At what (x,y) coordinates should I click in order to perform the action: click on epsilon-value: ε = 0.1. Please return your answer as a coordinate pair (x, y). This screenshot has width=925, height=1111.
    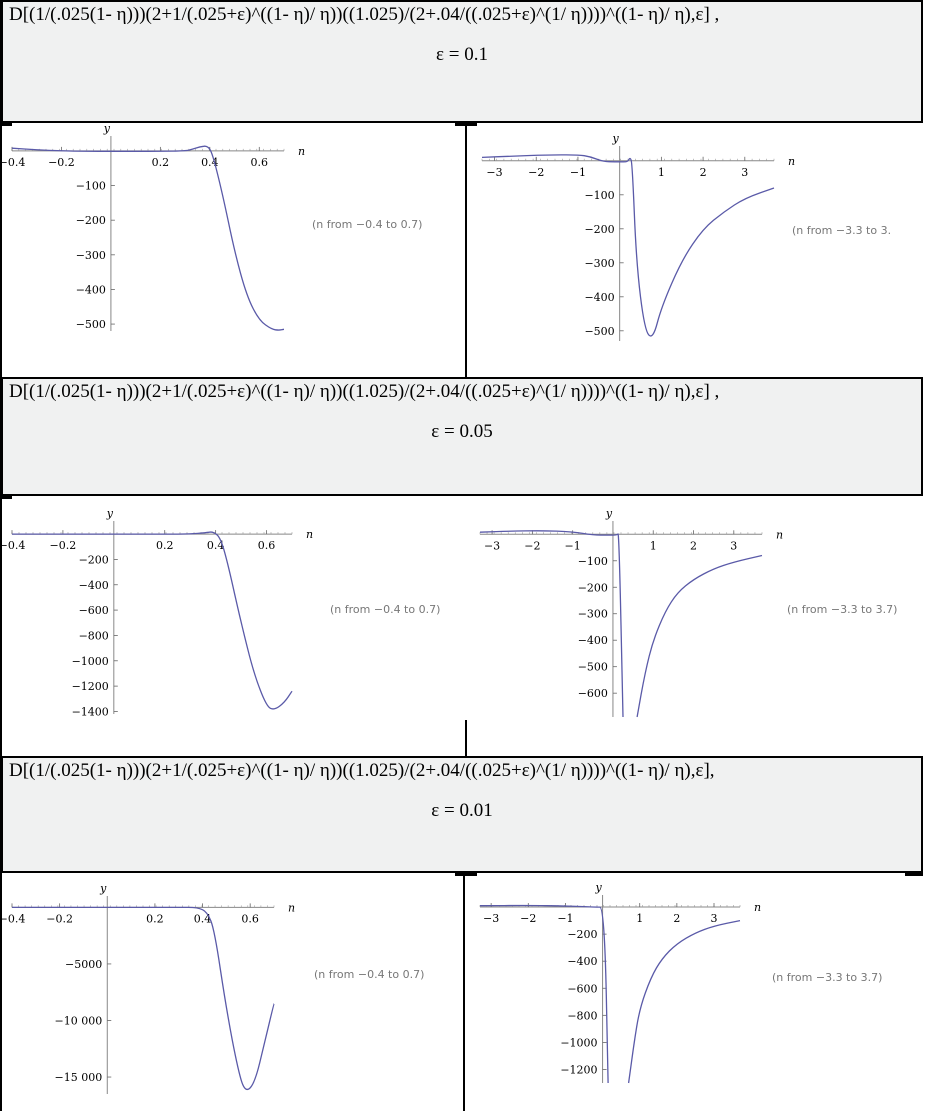
    Looking at the image, I should click on (462, 54).